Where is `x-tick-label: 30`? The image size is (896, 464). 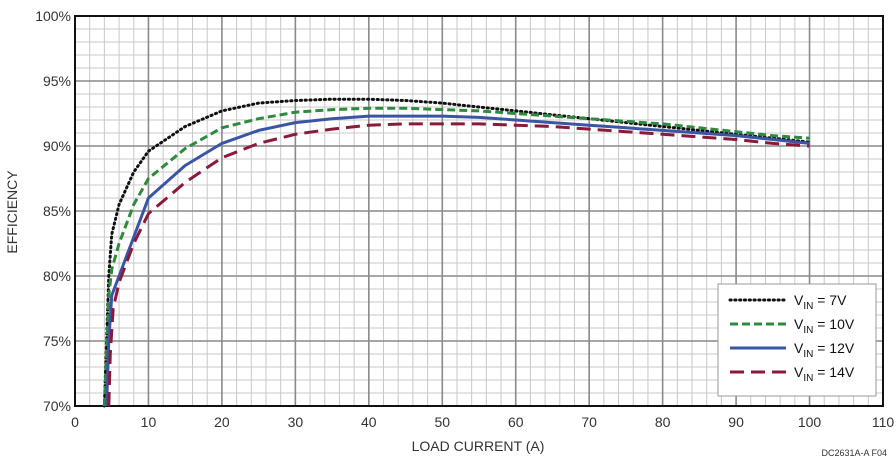
x-tick-label: 30 is located at coordinates (296, 422).